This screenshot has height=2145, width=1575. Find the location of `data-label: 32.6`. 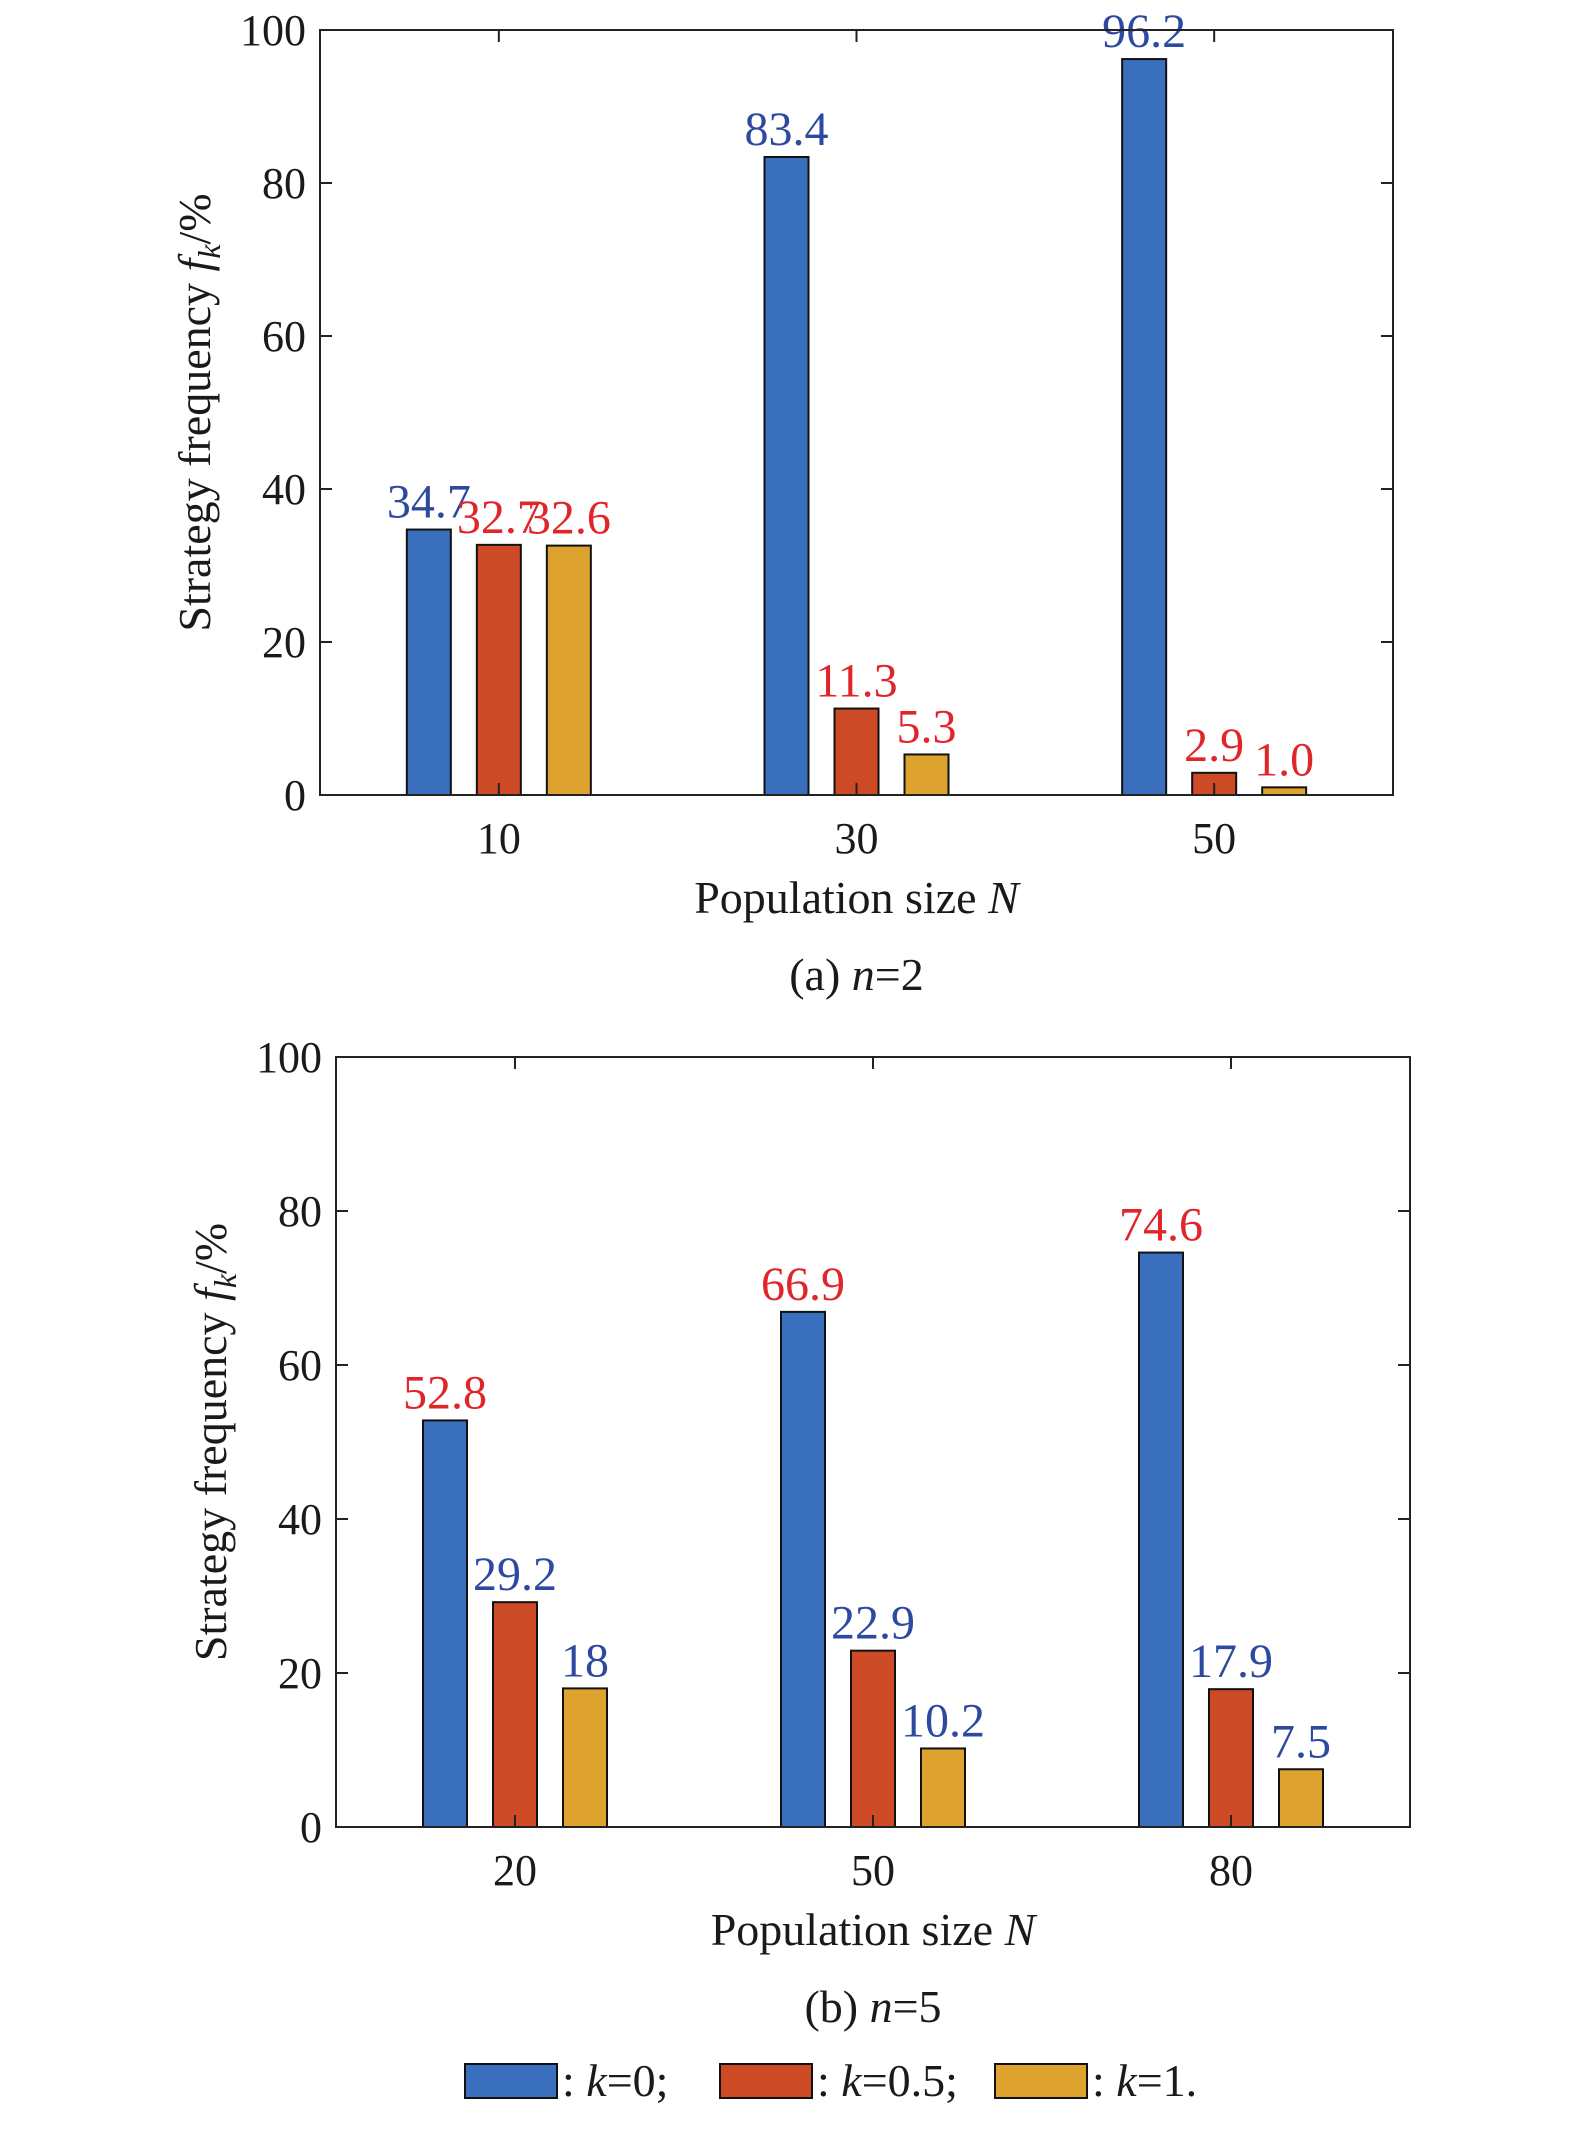

data-label: 32.6 is located at coordinates (569, 518).